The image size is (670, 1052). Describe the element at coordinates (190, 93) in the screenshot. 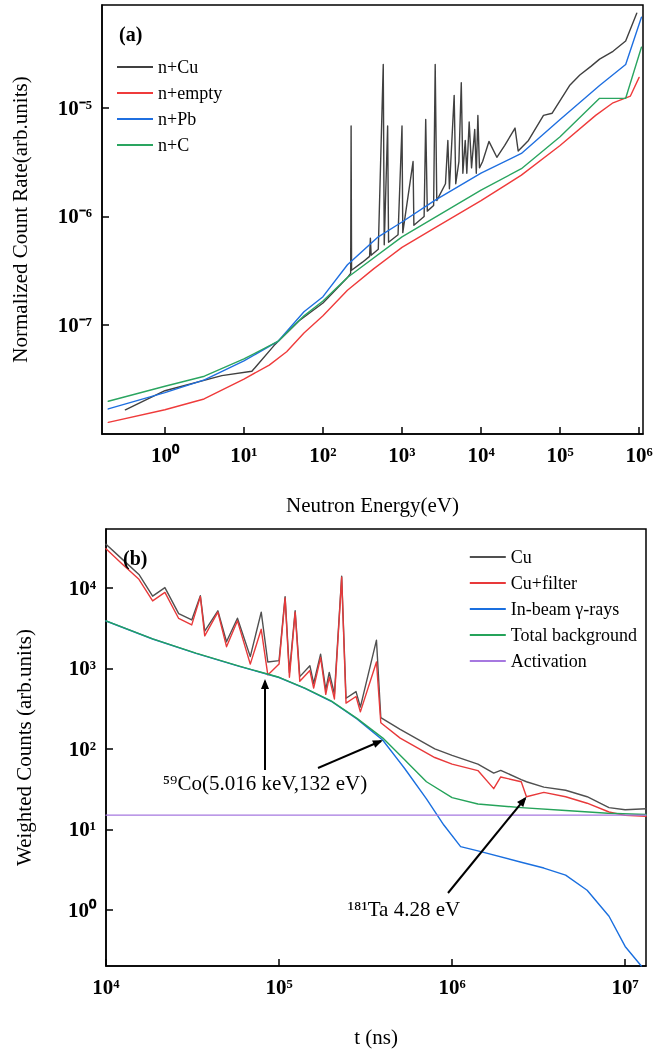

I see `legend-label: n+empty` at that location.